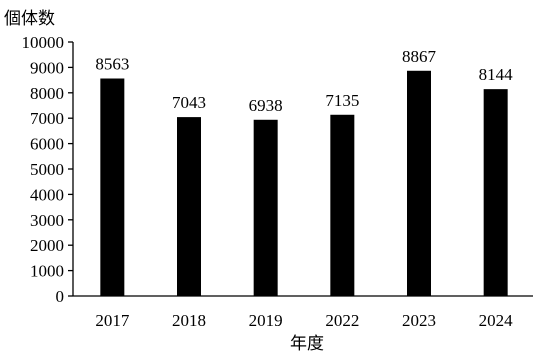  Describe the element at coordinates (266, 105) in the screenshot. I see `data-label-2019: 6938` at that location.